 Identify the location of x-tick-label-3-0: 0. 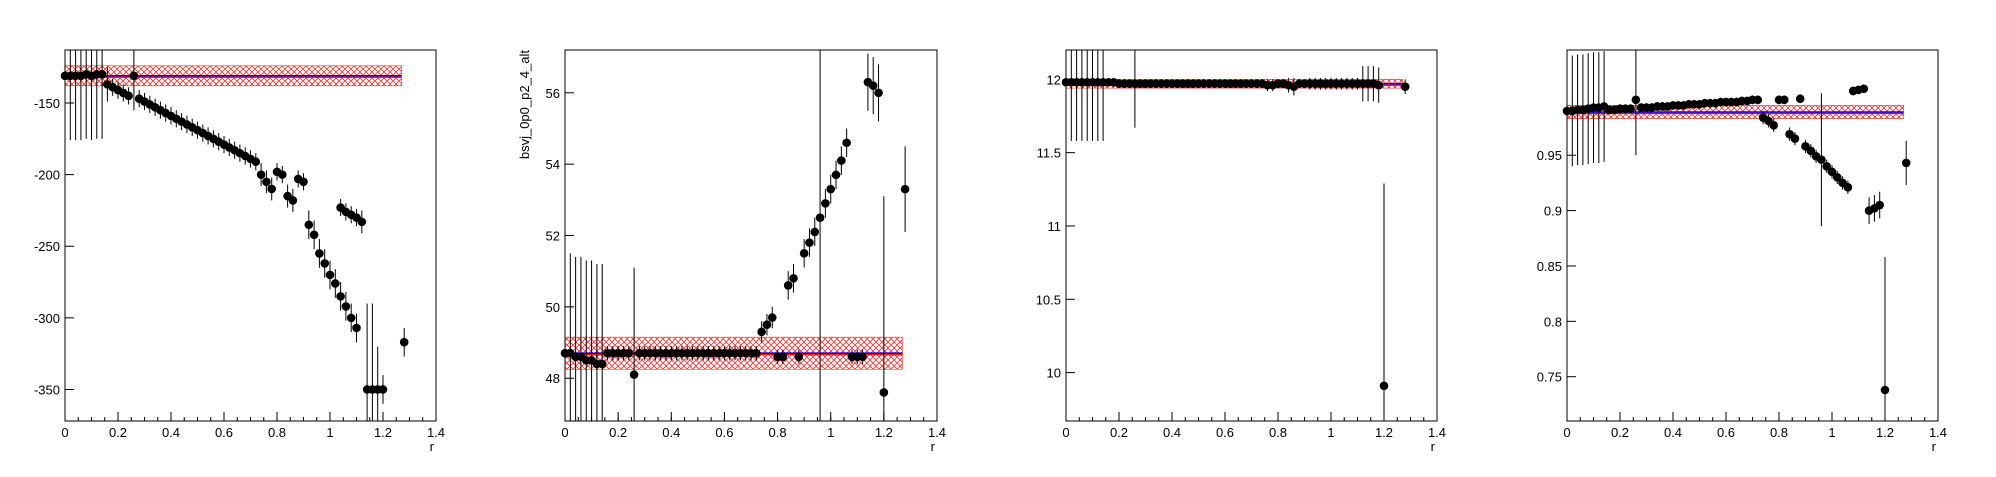
(1065, 432).